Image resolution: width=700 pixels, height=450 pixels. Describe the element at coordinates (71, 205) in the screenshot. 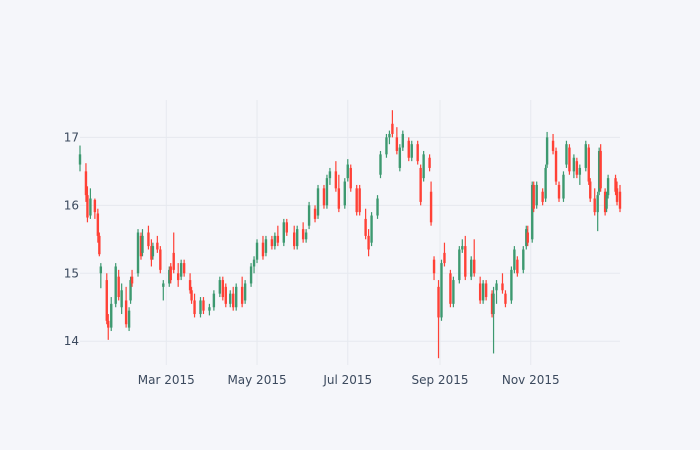

I see `y-tick-label: 16` at that location.